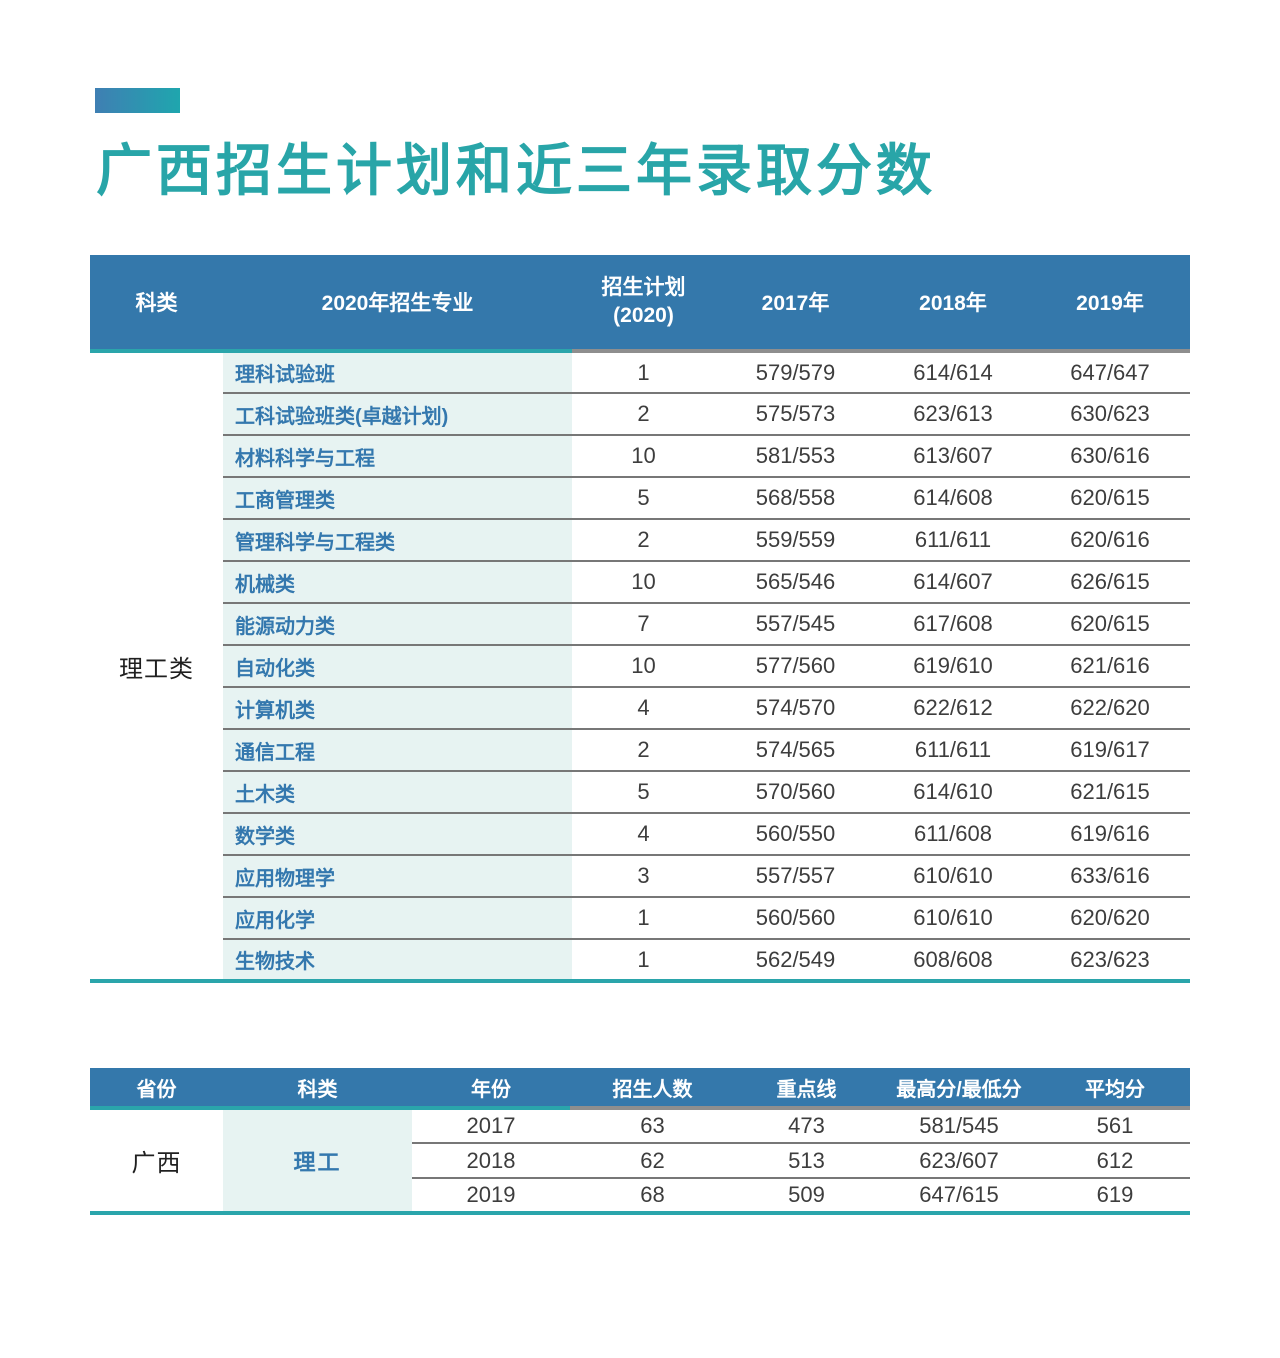 Image resolution: width=1280 pixels, height=1358 pixels. I want to click on table-row: 生物技术 1 562/549 608/608 623/623, so click(640, 959).